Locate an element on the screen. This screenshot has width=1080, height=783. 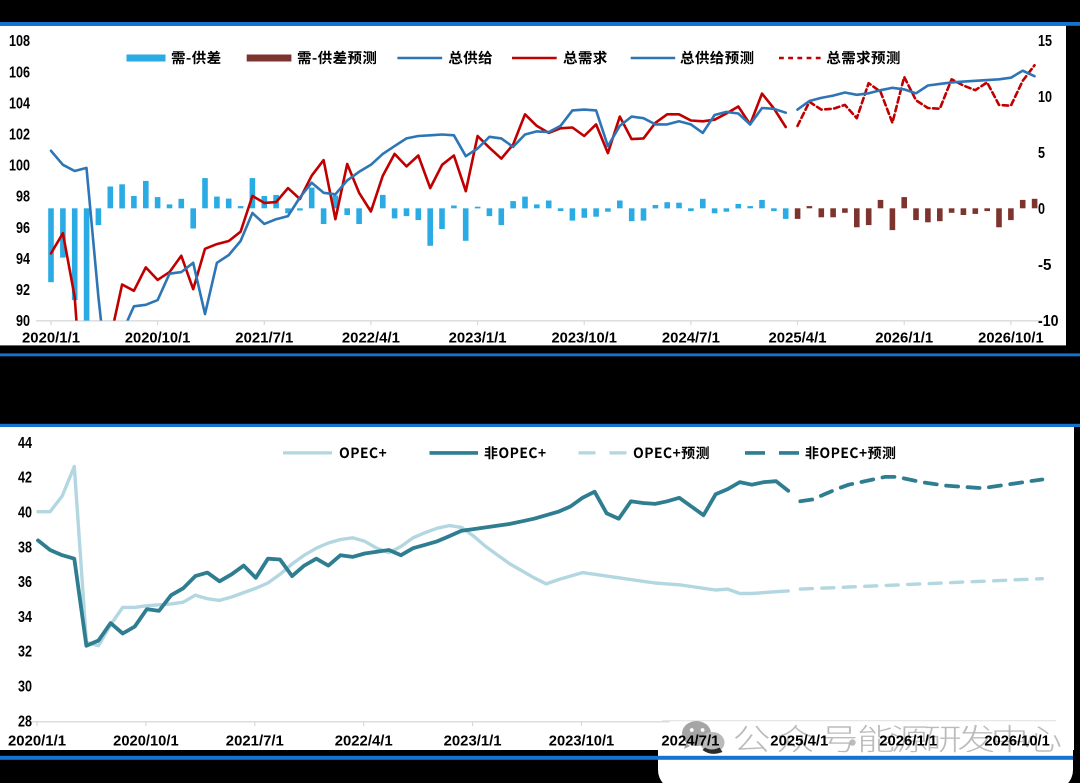
svg-text: 96 is located at coordinates (23, 228).